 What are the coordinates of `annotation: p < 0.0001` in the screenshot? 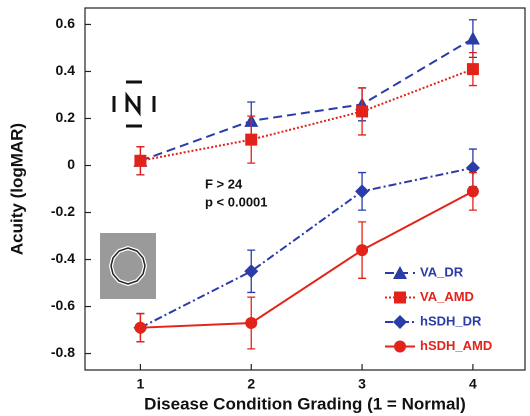 It's located at (236, 201).